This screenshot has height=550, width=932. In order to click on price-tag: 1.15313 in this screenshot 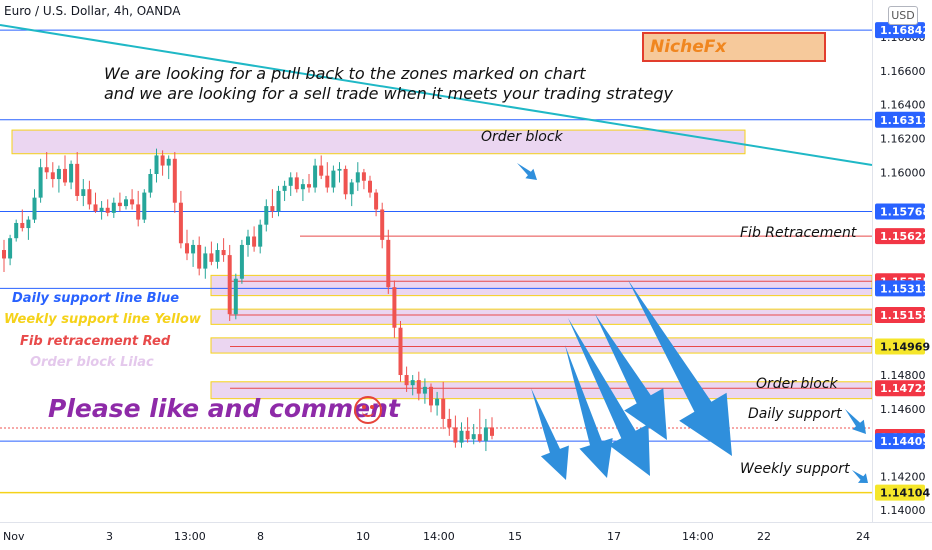, I will do `click(902, 288)`.